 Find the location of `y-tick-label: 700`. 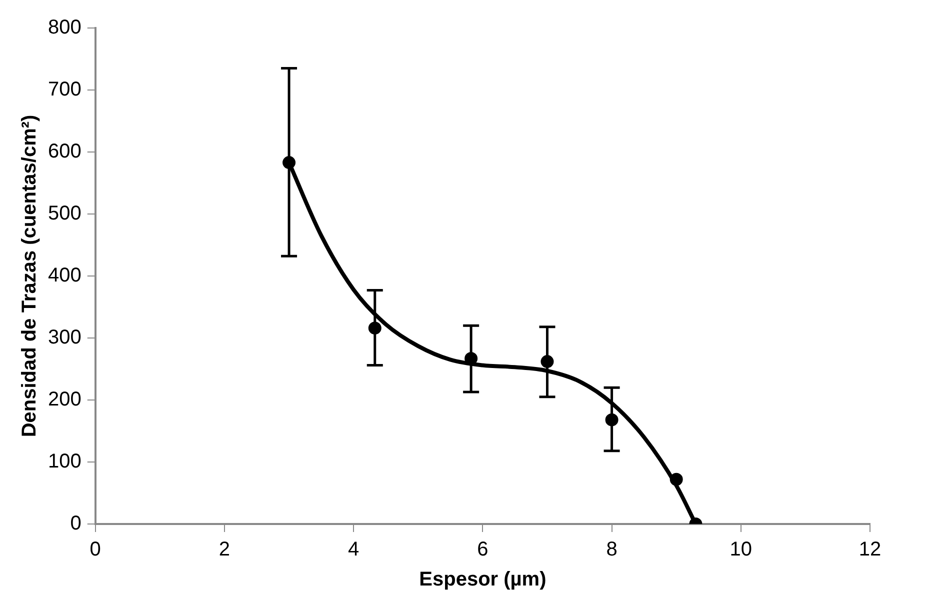

y-tick-label: 700 is located at coordinates (65, 89).